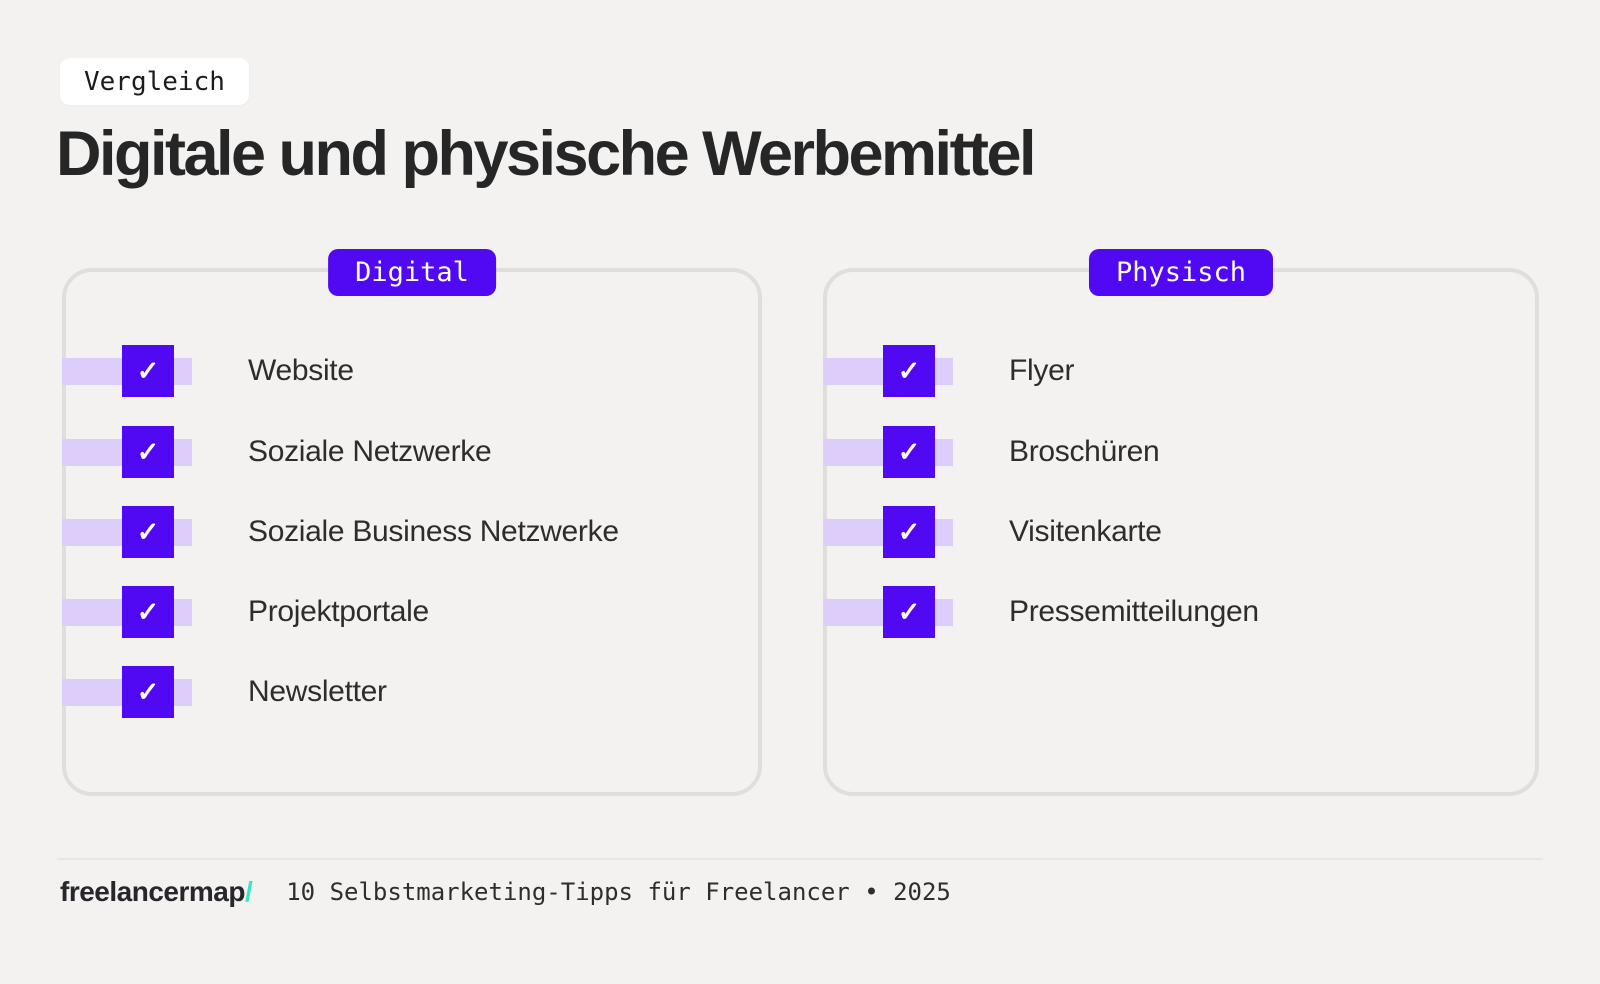 This screenshot has width=1600, height=984. What do you see at coordinates (1085, 531) in the screenshot?
I see `checklist-item-label: Visitenkarte` at bounding box center [1085, 531].